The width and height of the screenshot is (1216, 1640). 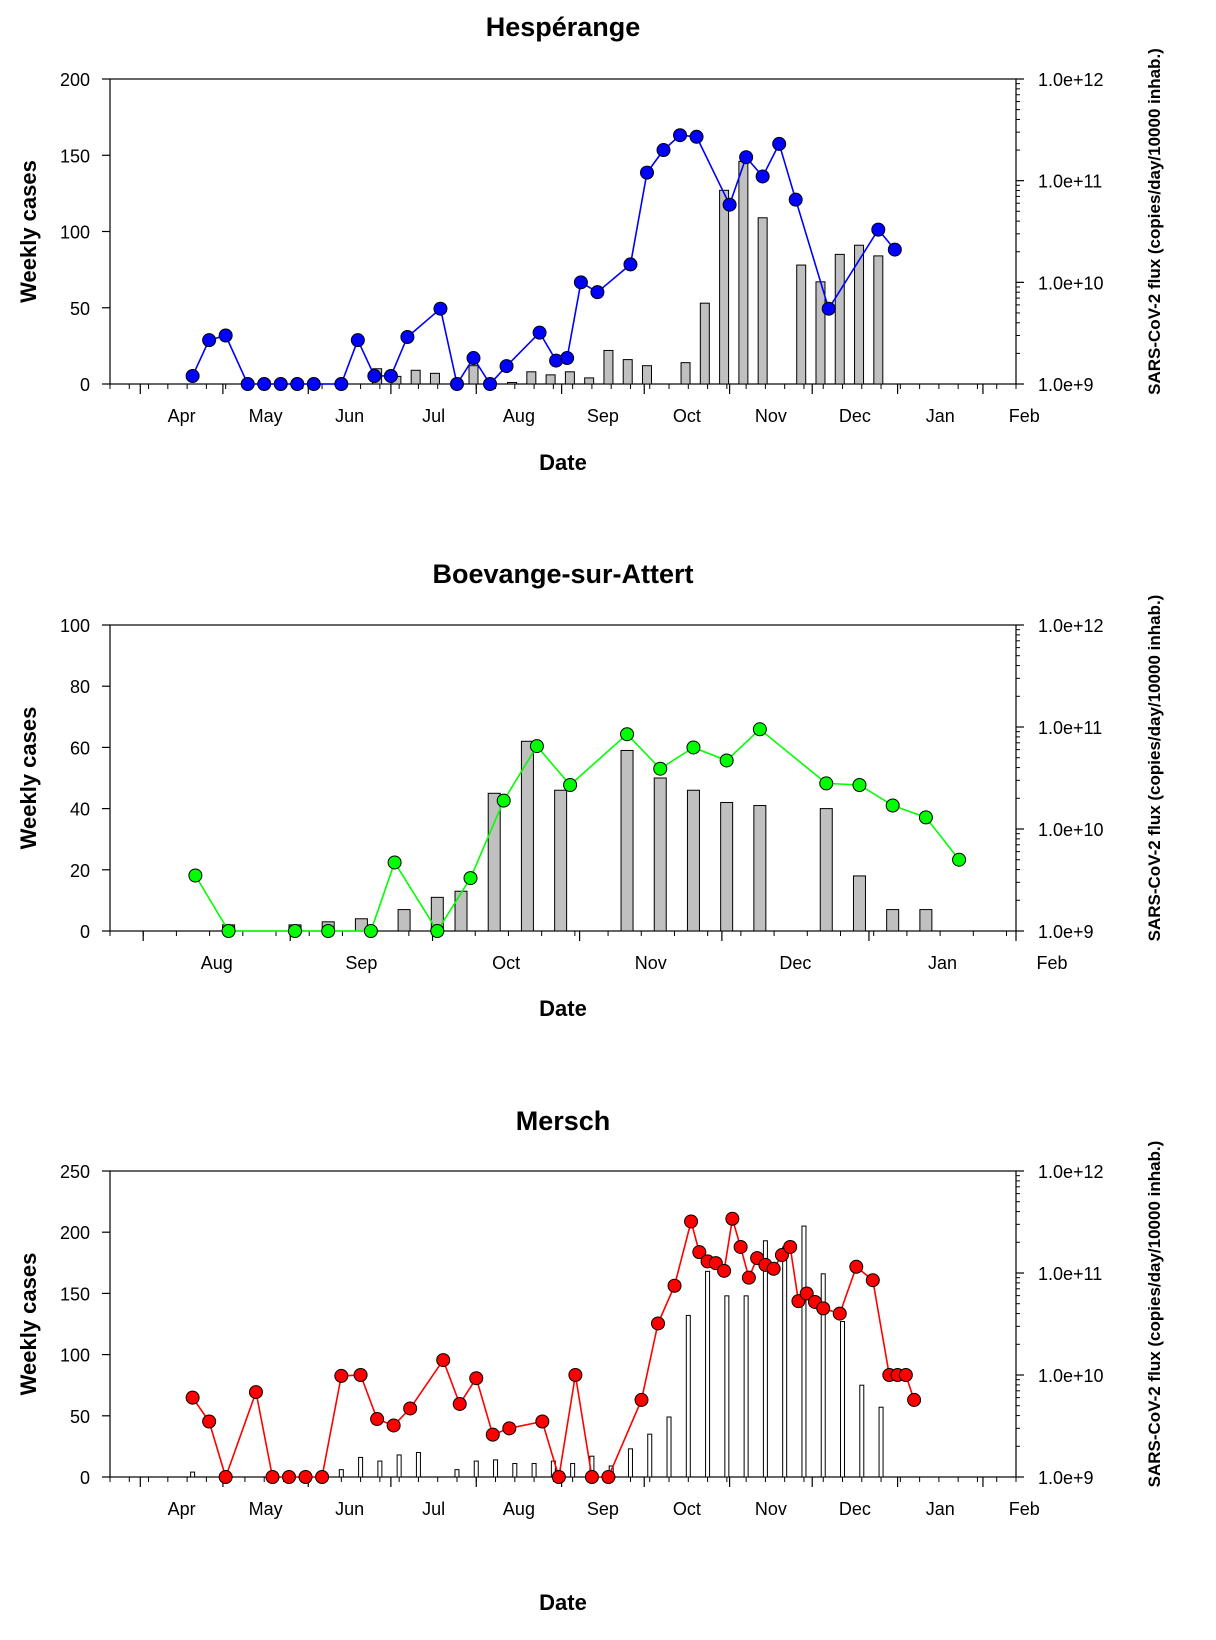 What do you see at coordinates (433, 416) in the screenshot?
I see `x-tick-label: Jul` at bounding box center [433, 416].